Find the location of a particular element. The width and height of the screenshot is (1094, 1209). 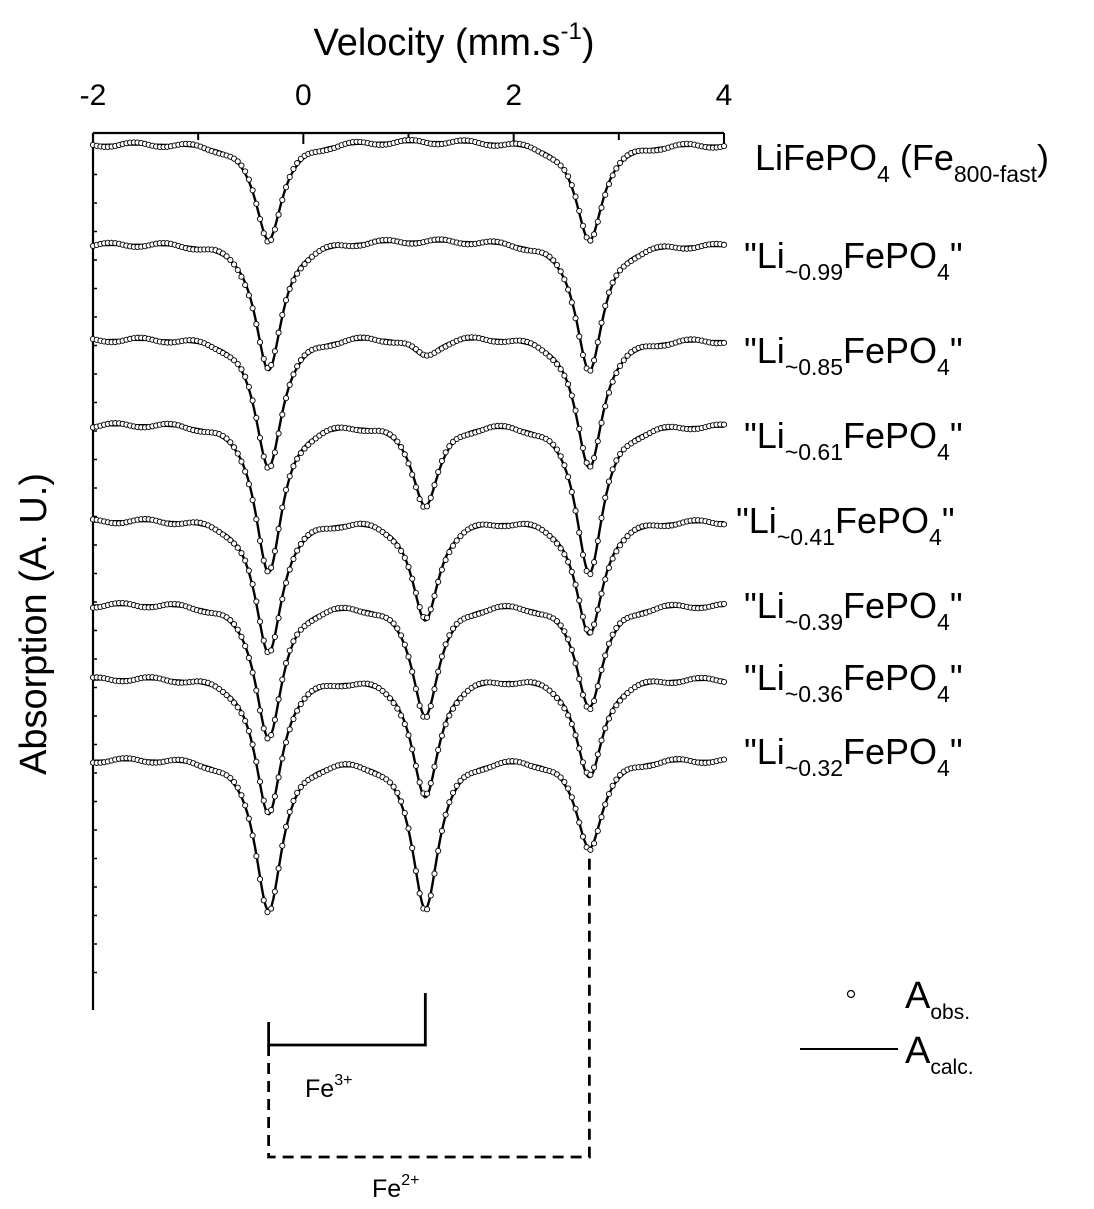

x-axis-label-sup: -1 is located at coordinates (571, 31).